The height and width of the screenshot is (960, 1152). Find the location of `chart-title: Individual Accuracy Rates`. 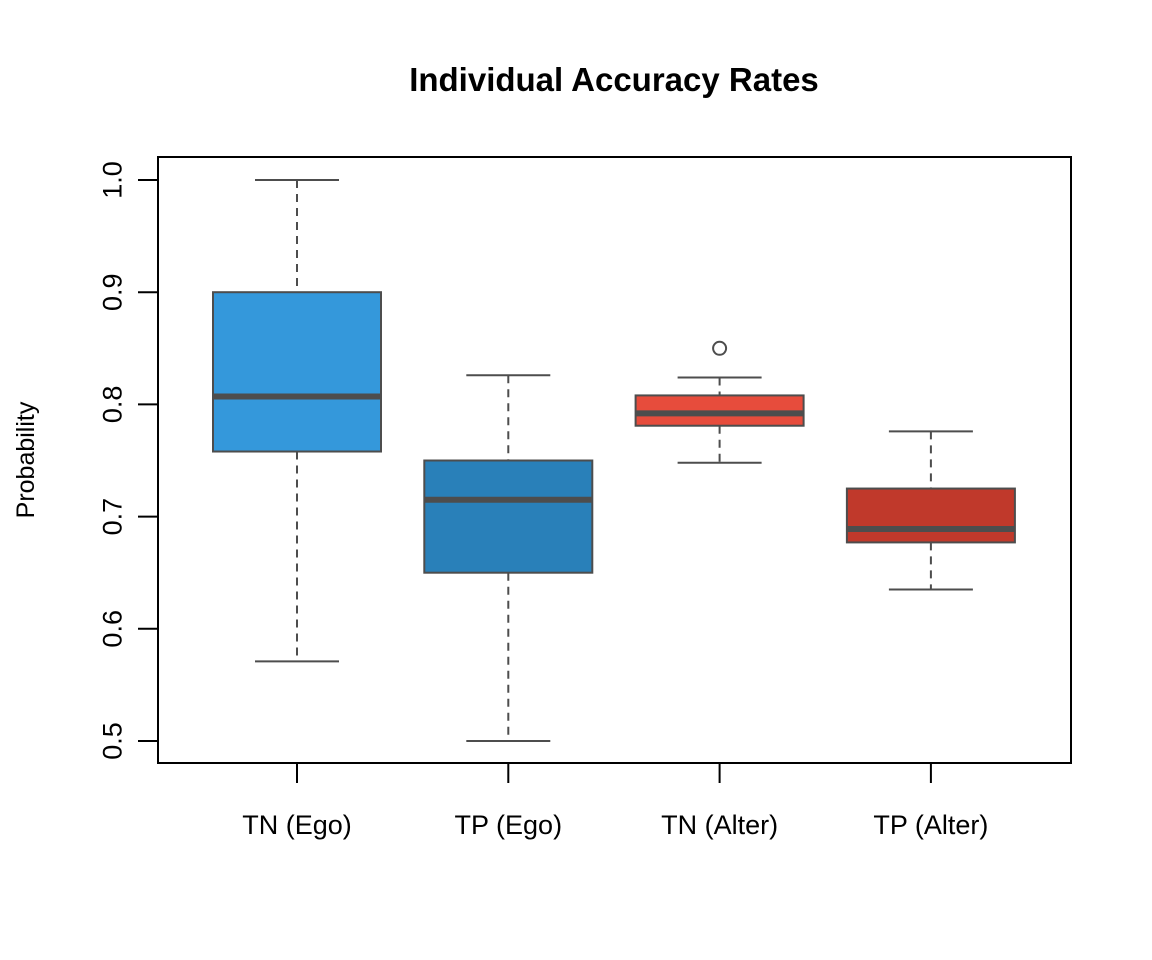

chart-title: Individual Accuracy Rates is located at coordinates (614, 79).